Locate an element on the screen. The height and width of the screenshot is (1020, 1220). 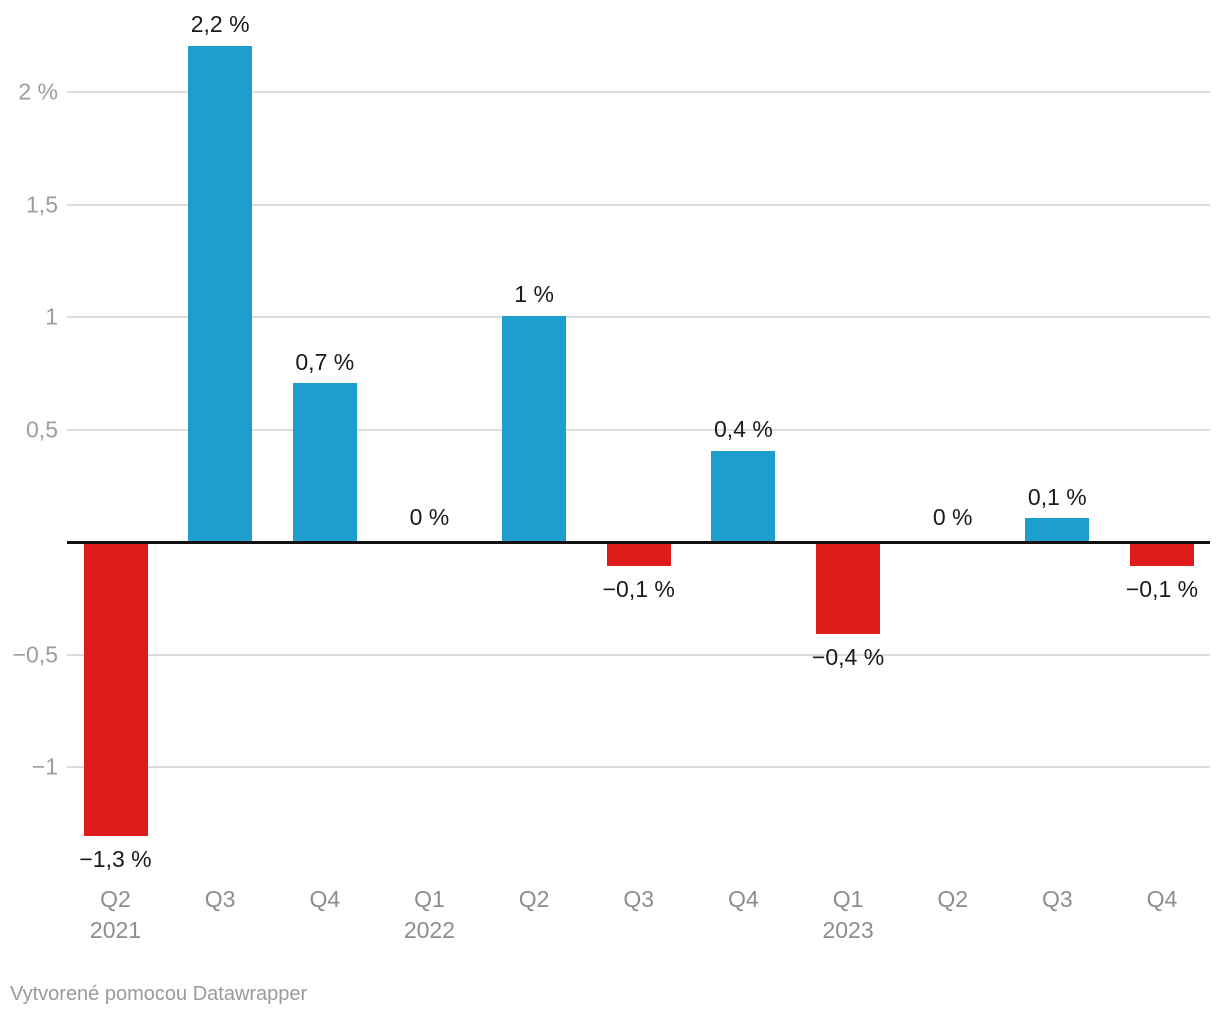
bar-value-label: −1,3 % is located at coordinates (115, 859).